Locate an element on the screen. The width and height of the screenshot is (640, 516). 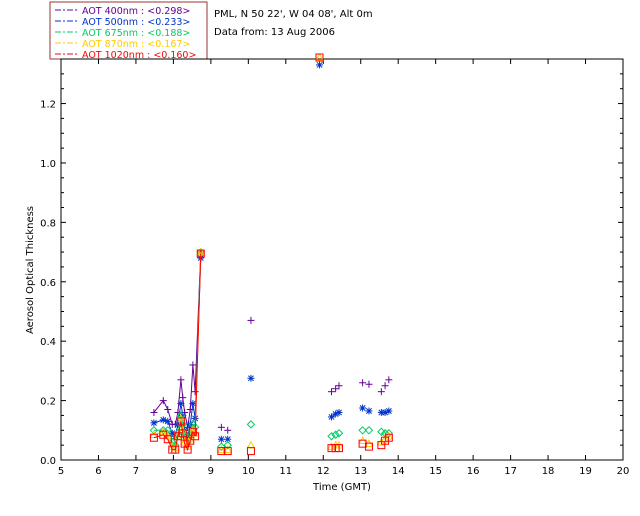
x-tick-label: 11 is located at coordinates (285, 471).